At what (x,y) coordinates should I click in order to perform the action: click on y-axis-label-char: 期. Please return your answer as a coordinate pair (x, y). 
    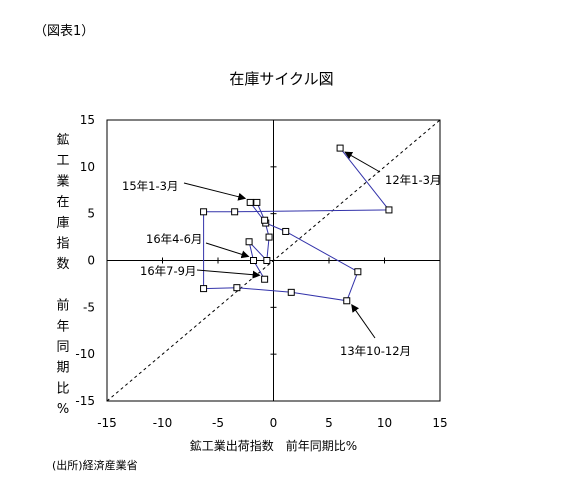
    Looking at the image, I should click on (62, 368).